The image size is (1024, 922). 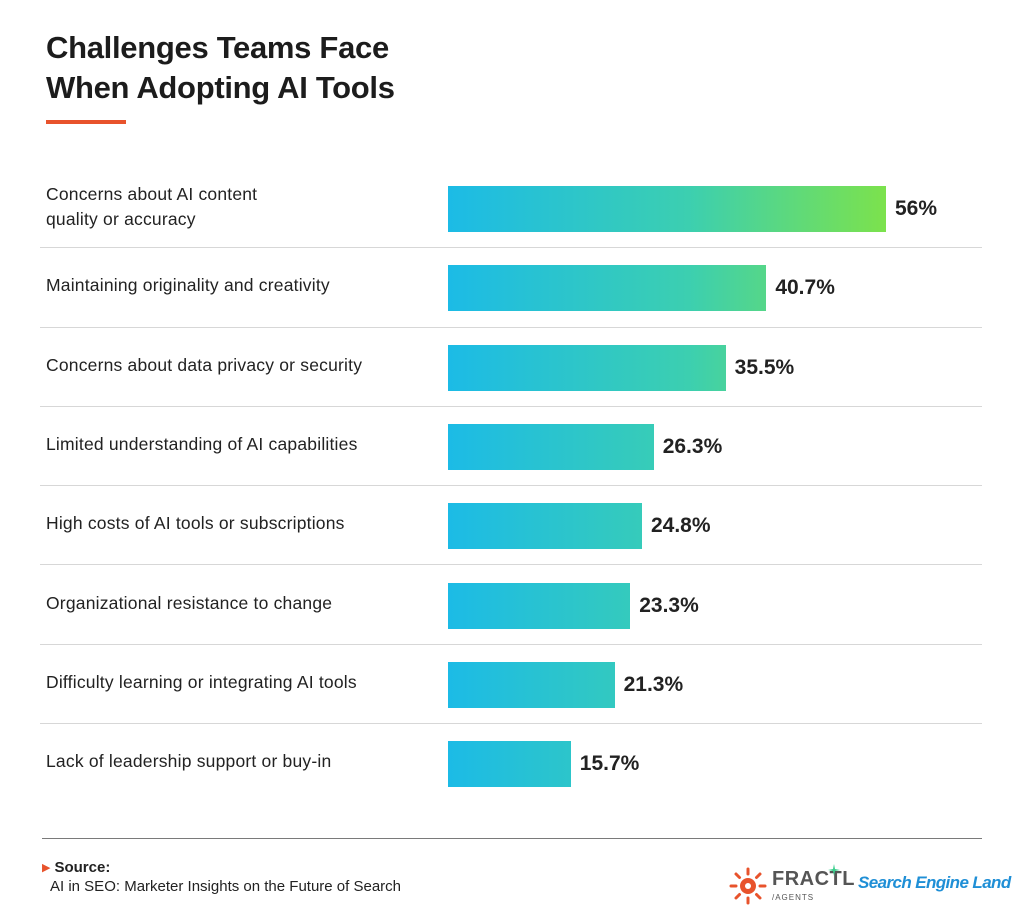 What do you see at coordinates (834, 870) in the screenshot?
I see `sparkle-icon` at bounding box center [834, 870].